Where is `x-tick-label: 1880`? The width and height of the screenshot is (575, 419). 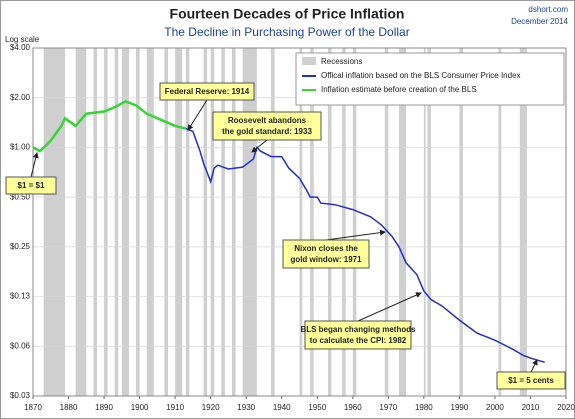
x-tick-label: 1880 is located at coordinates (69, 407).